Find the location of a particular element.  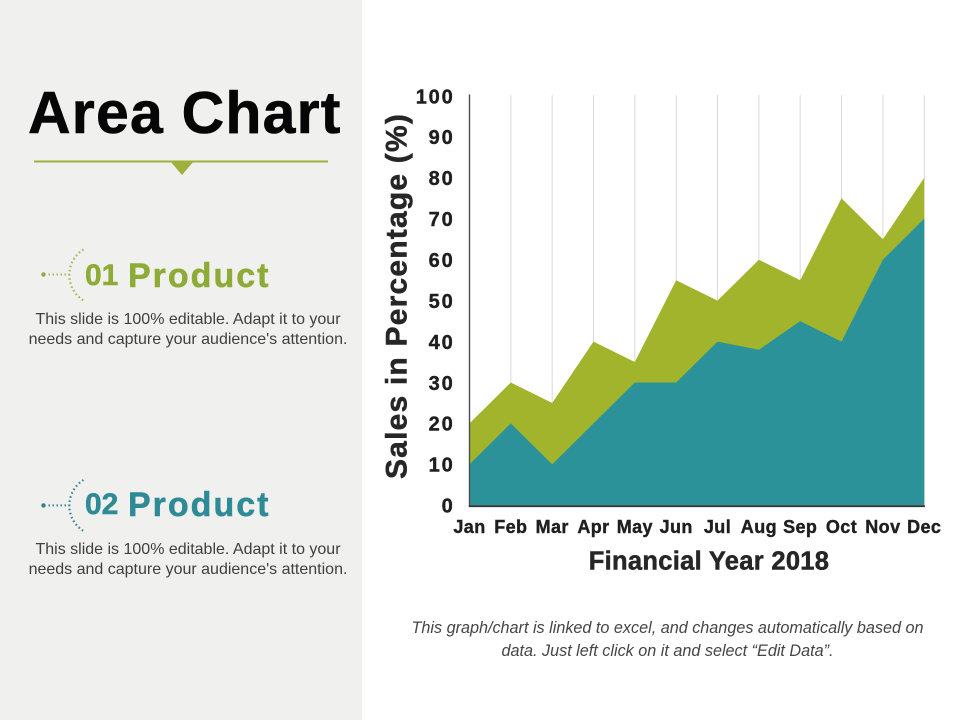

svg-text: Apr is located at coordinates (593, 527).